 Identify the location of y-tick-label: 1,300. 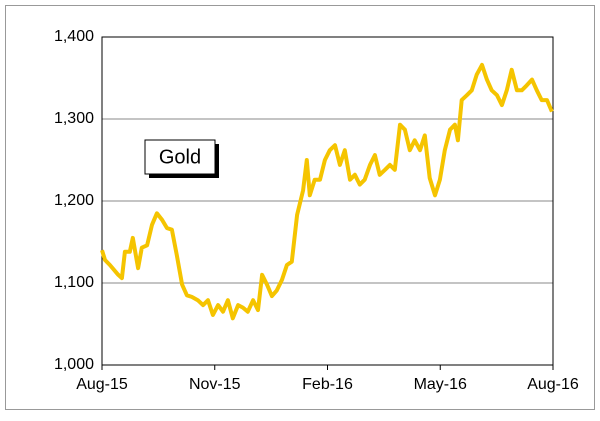
(74, 118).